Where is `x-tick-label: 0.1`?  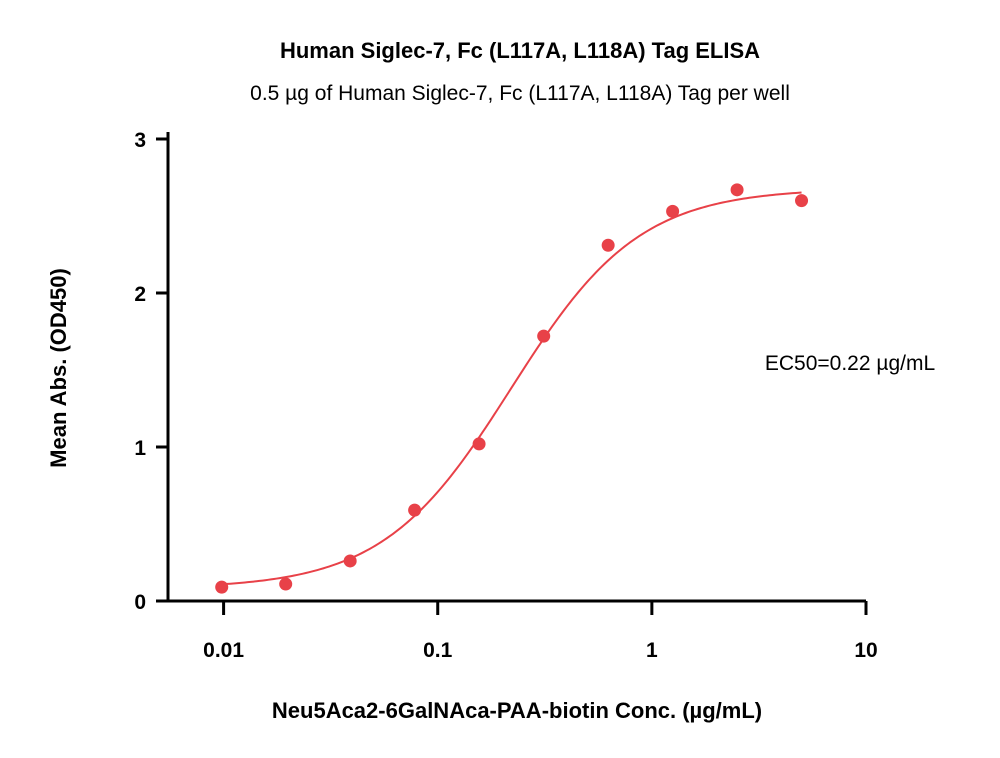
x-tick-label: 0.1 is located at coordinates (438, 650).